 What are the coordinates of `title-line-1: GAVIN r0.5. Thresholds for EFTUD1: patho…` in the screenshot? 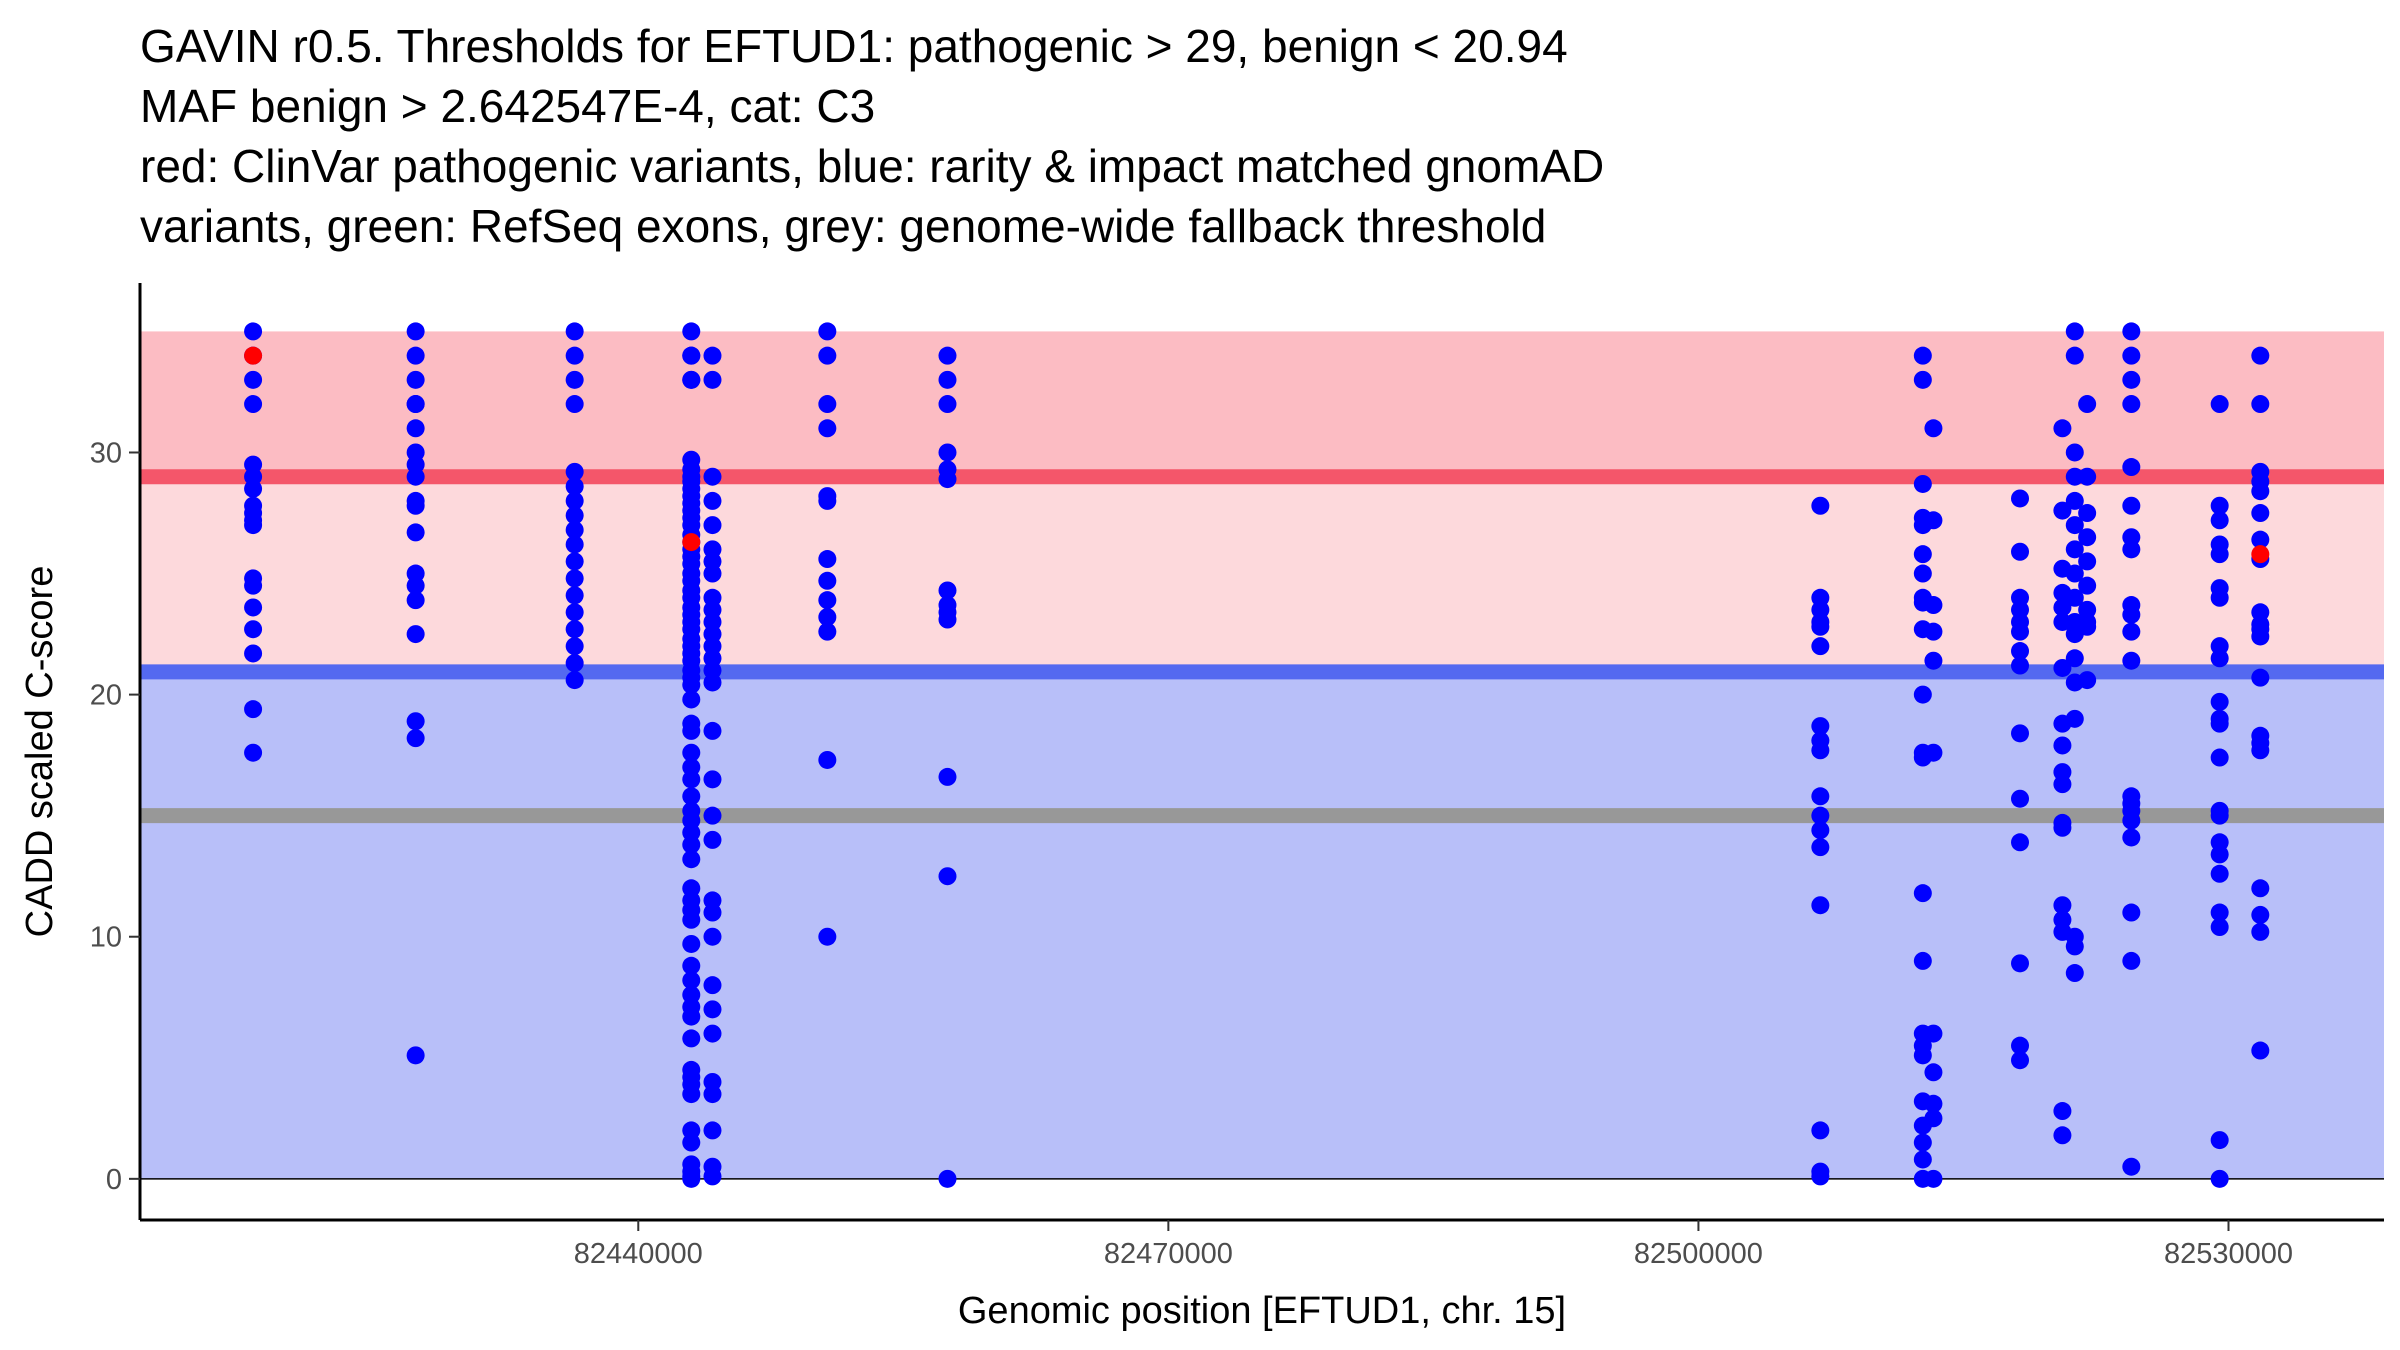 It's located at (854, 46).